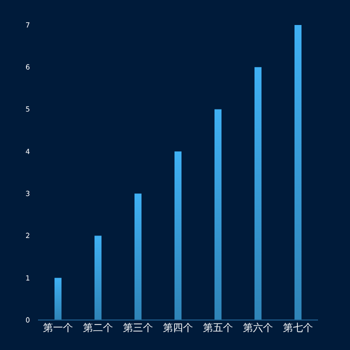 The image size is (350, 350). I want to click on x-tick-label: 第三个, so click(138, 328).